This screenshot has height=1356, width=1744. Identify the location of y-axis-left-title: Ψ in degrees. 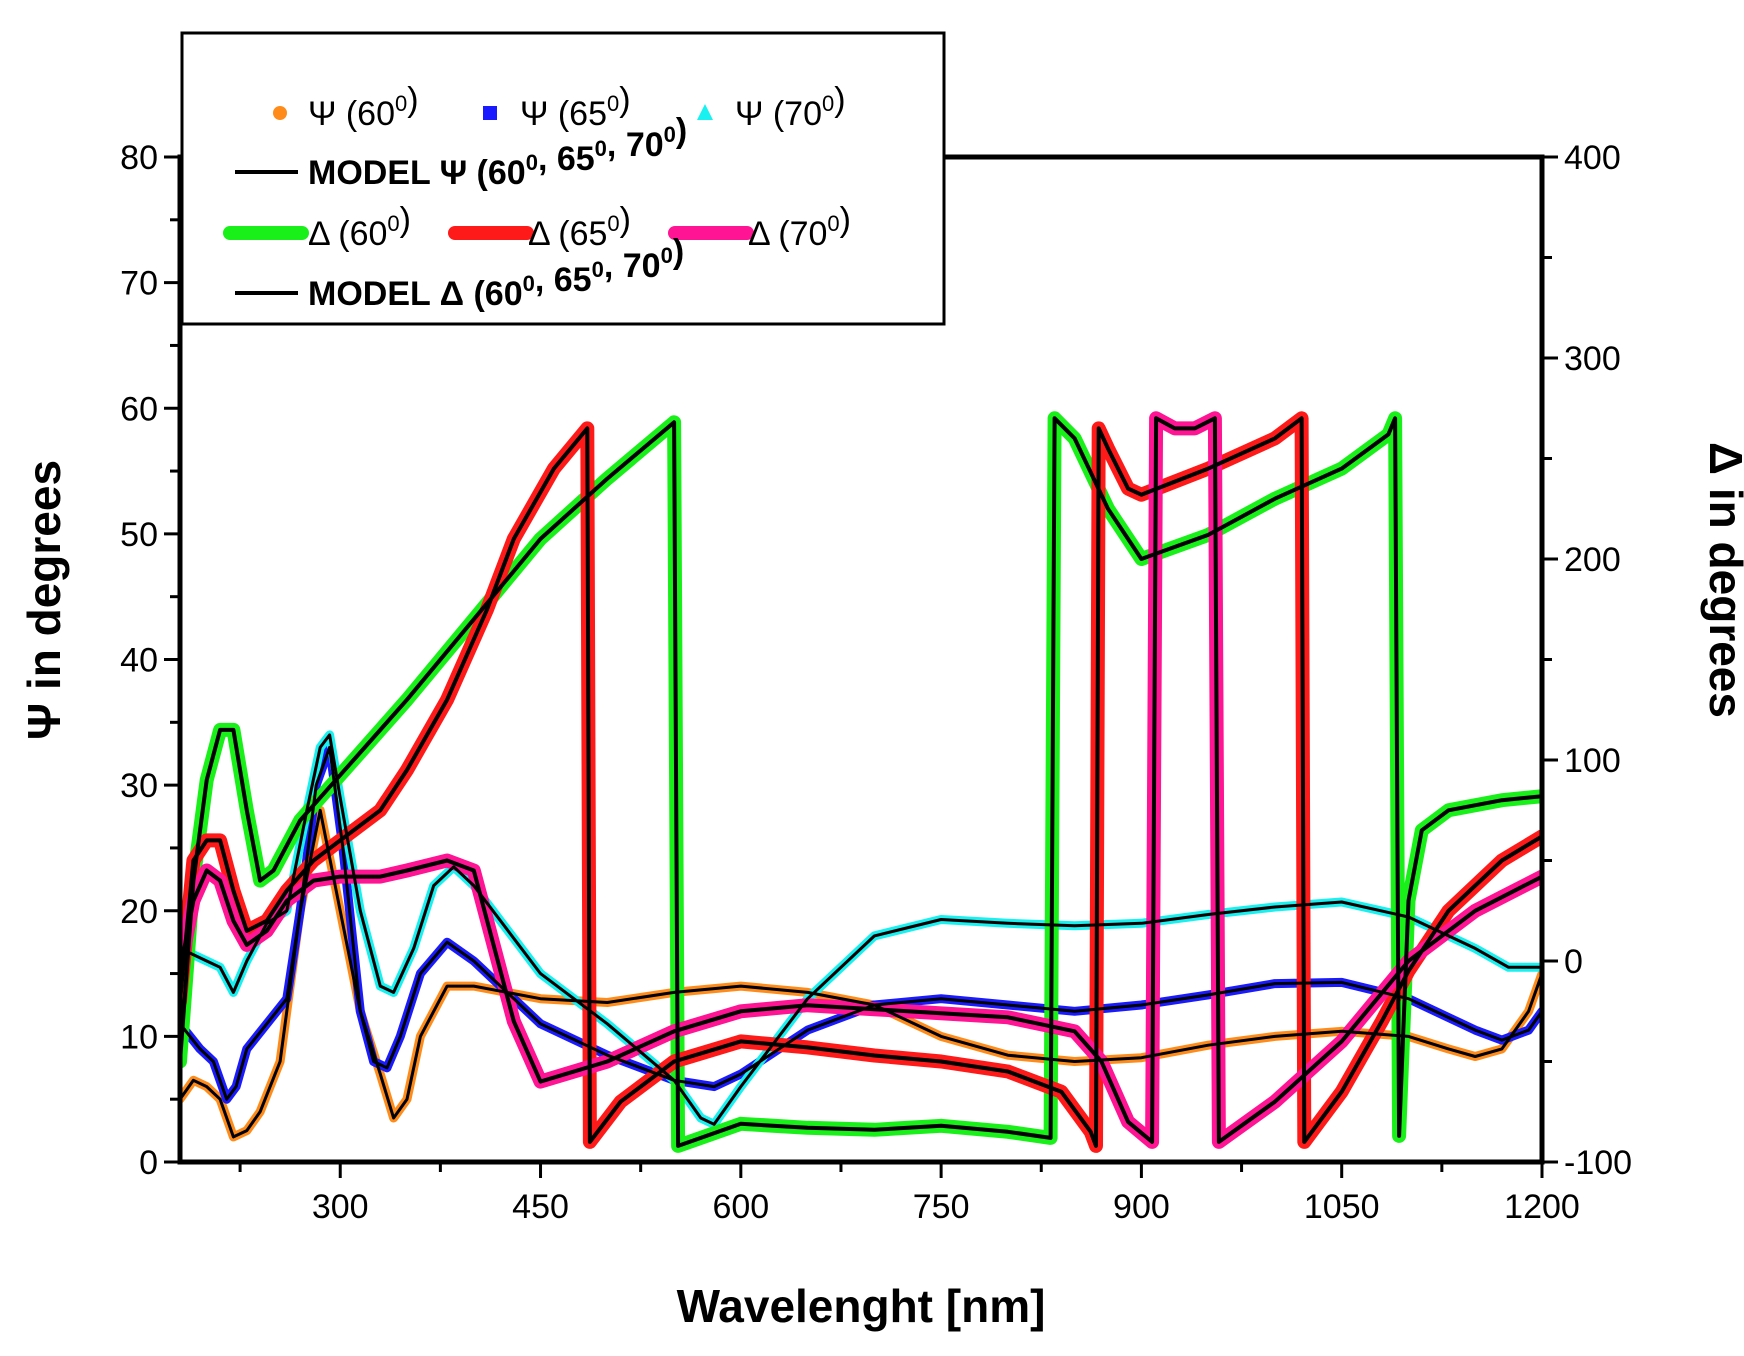
(44, 600).